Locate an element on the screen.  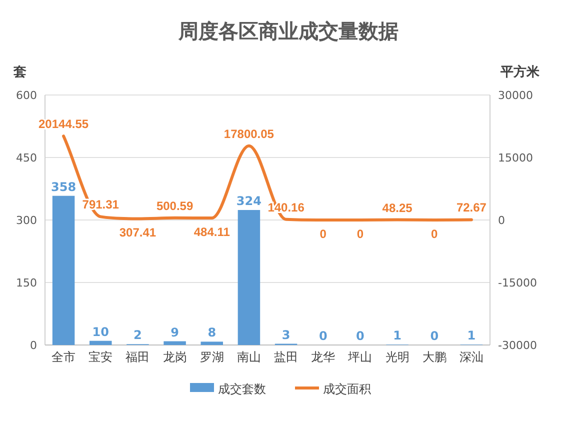
data-label: 358 is located at coordinates (63, 187).